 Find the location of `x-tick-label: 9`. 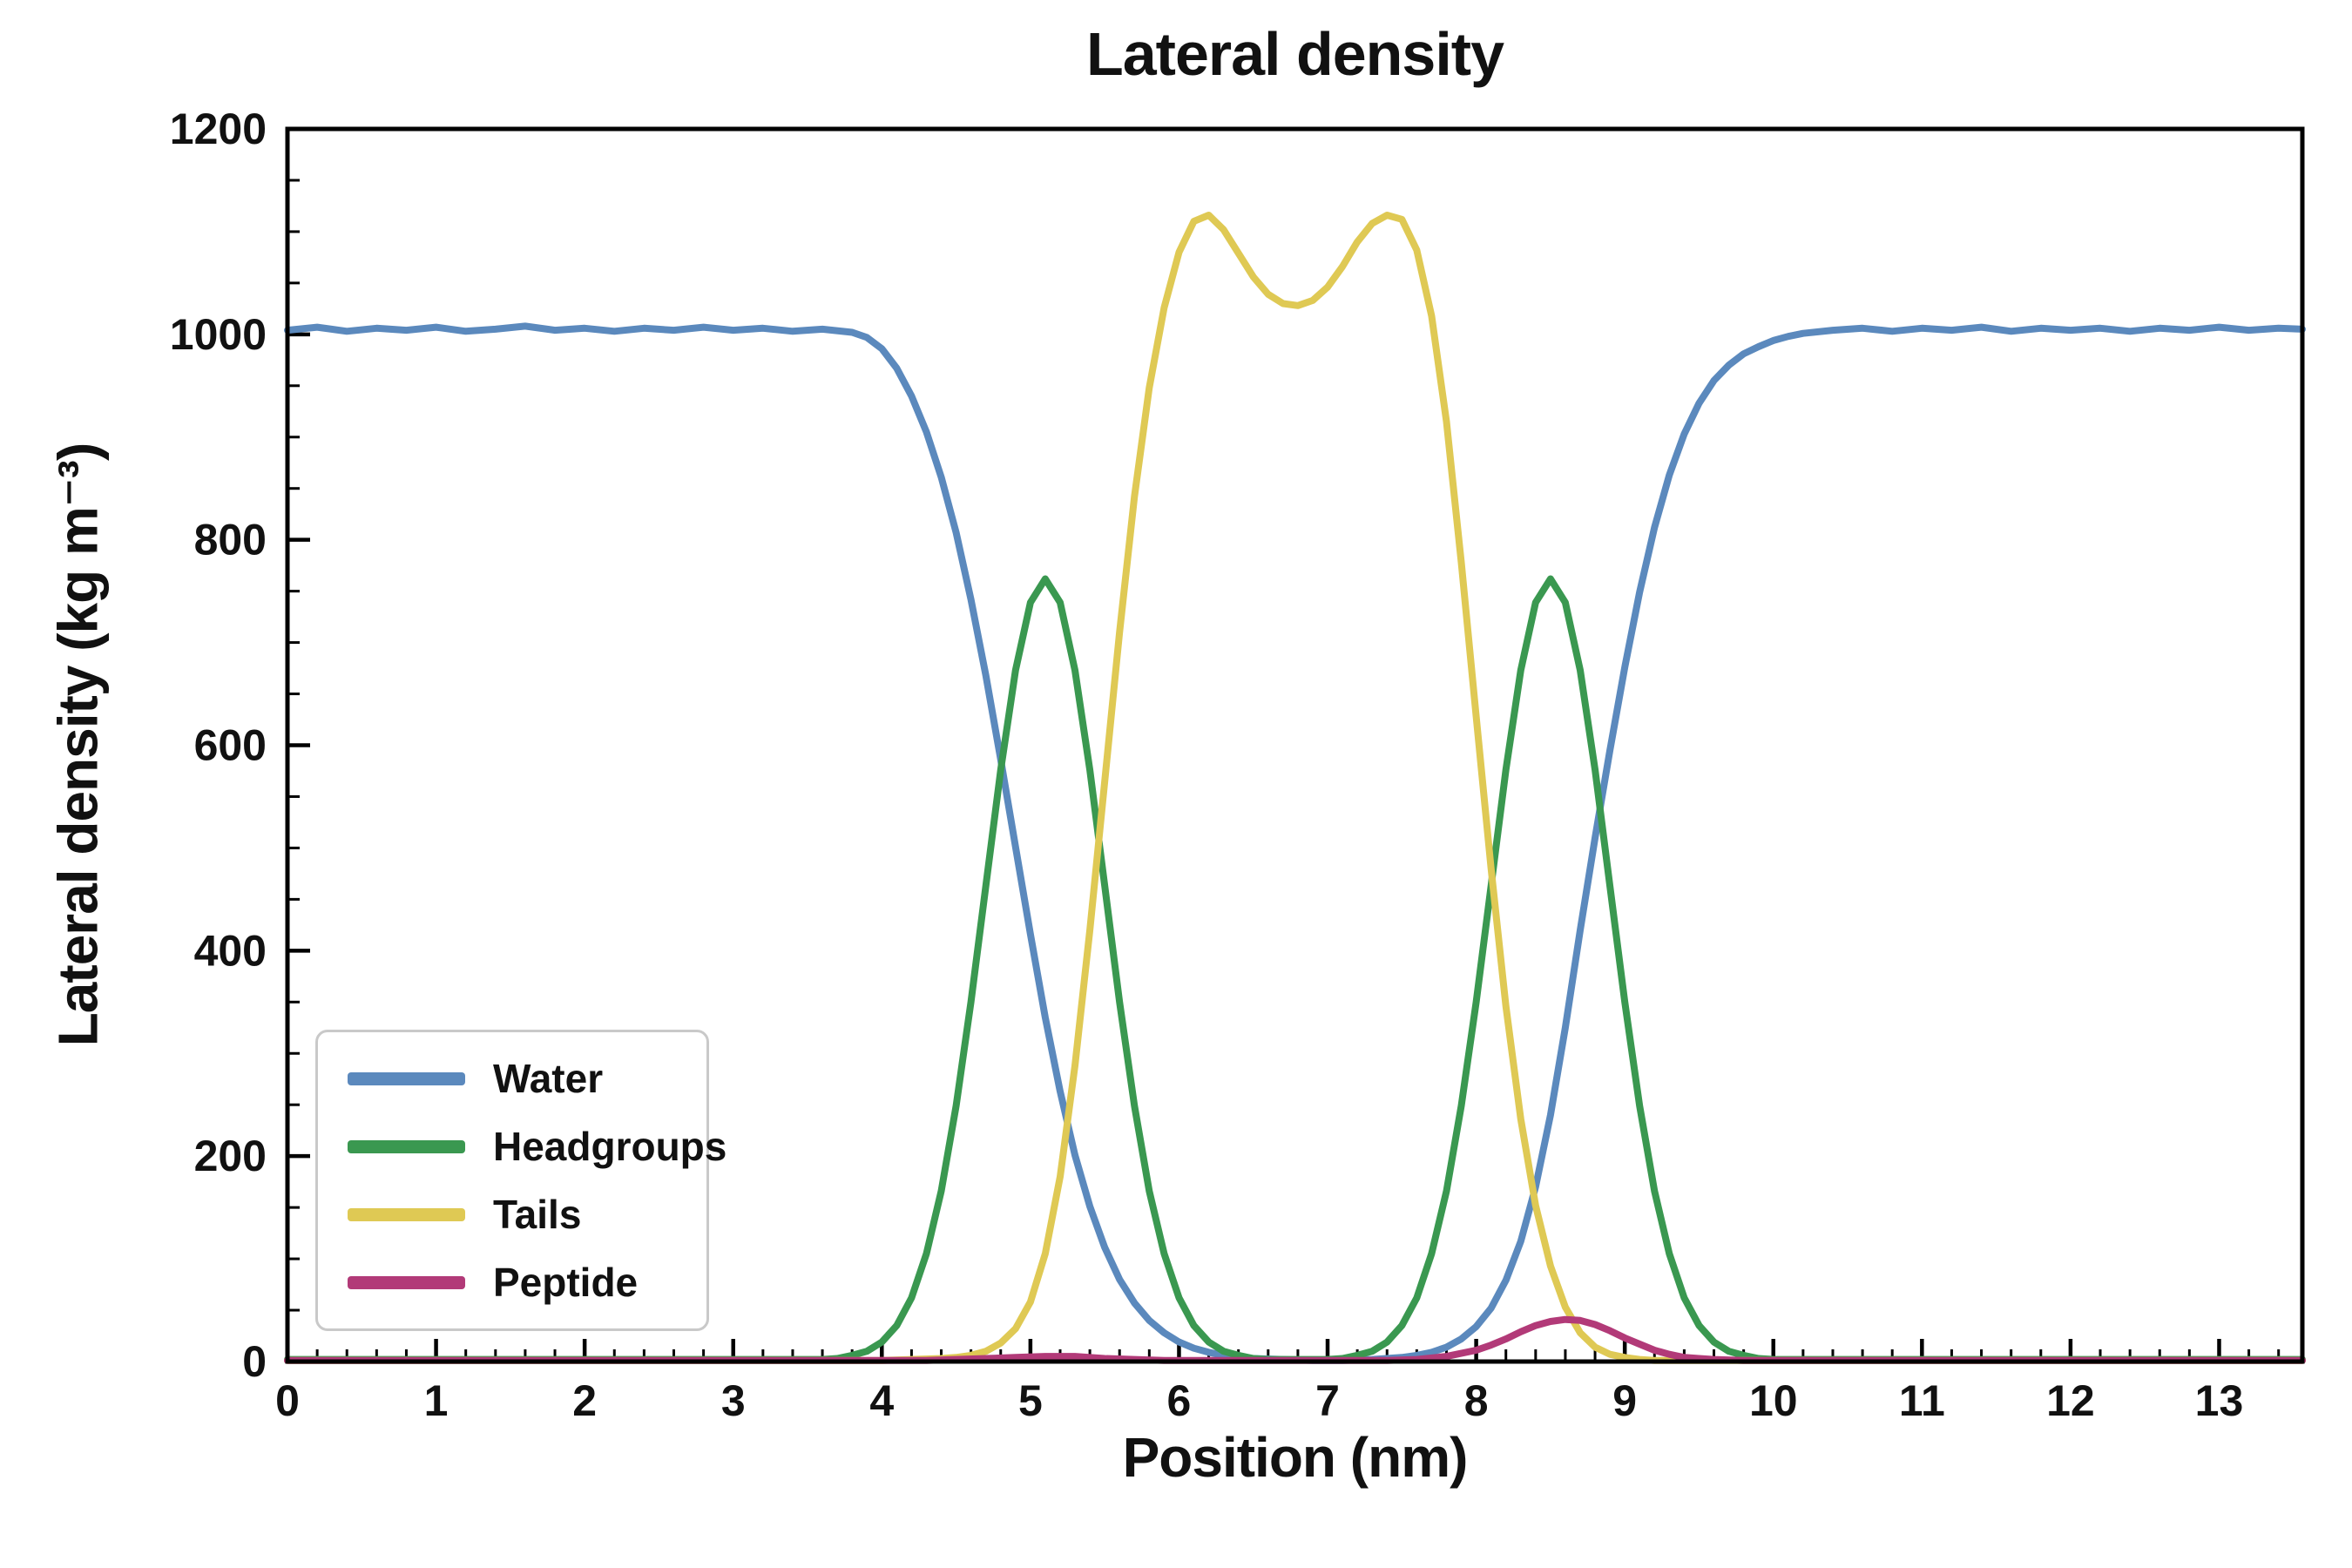

x-tick-label: 9 is located at coordinates (1625, 1400).